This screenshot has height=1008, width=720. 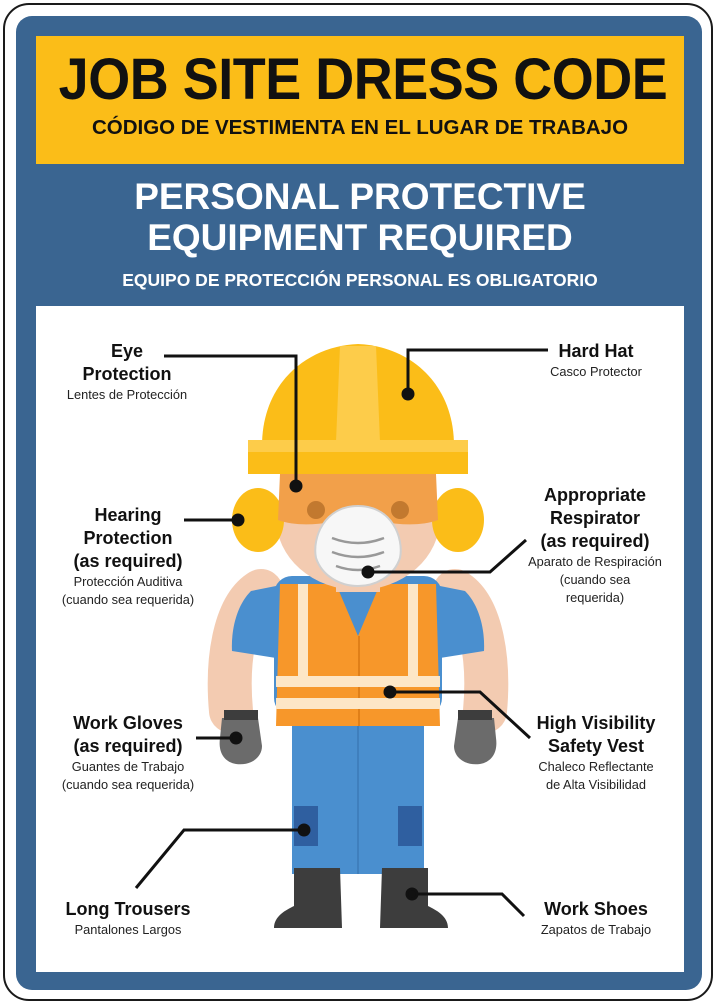 I want to click on label-work-shoes: Work Shoes Zapatos de Trabajo, so click(x=596, y=918).